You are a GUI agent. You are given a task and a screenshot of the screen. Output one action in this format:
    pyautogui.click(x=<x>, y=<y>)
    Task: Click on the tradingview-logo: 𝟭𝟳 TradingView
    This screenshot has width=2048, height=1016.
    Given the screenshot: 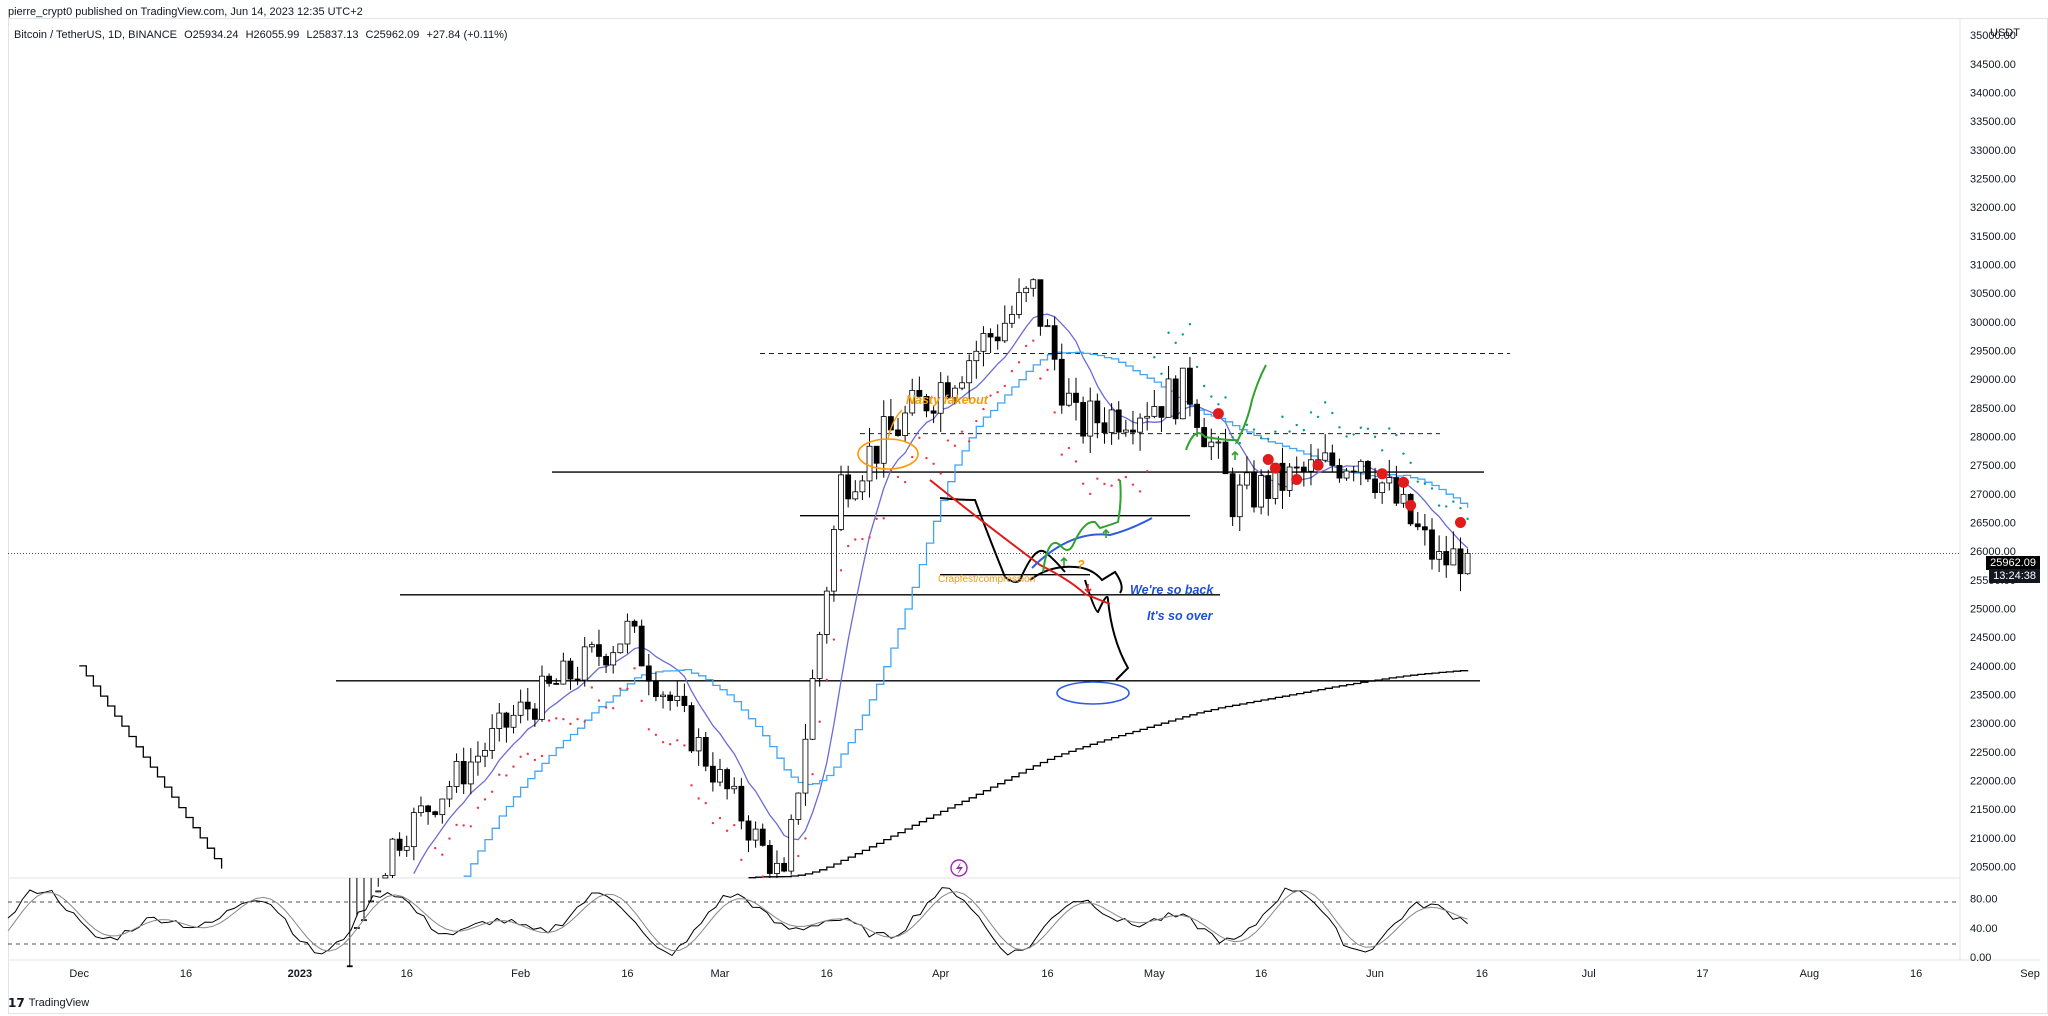 What is the action you would take?
    pyautogui.click(x=48, y=1003)
    